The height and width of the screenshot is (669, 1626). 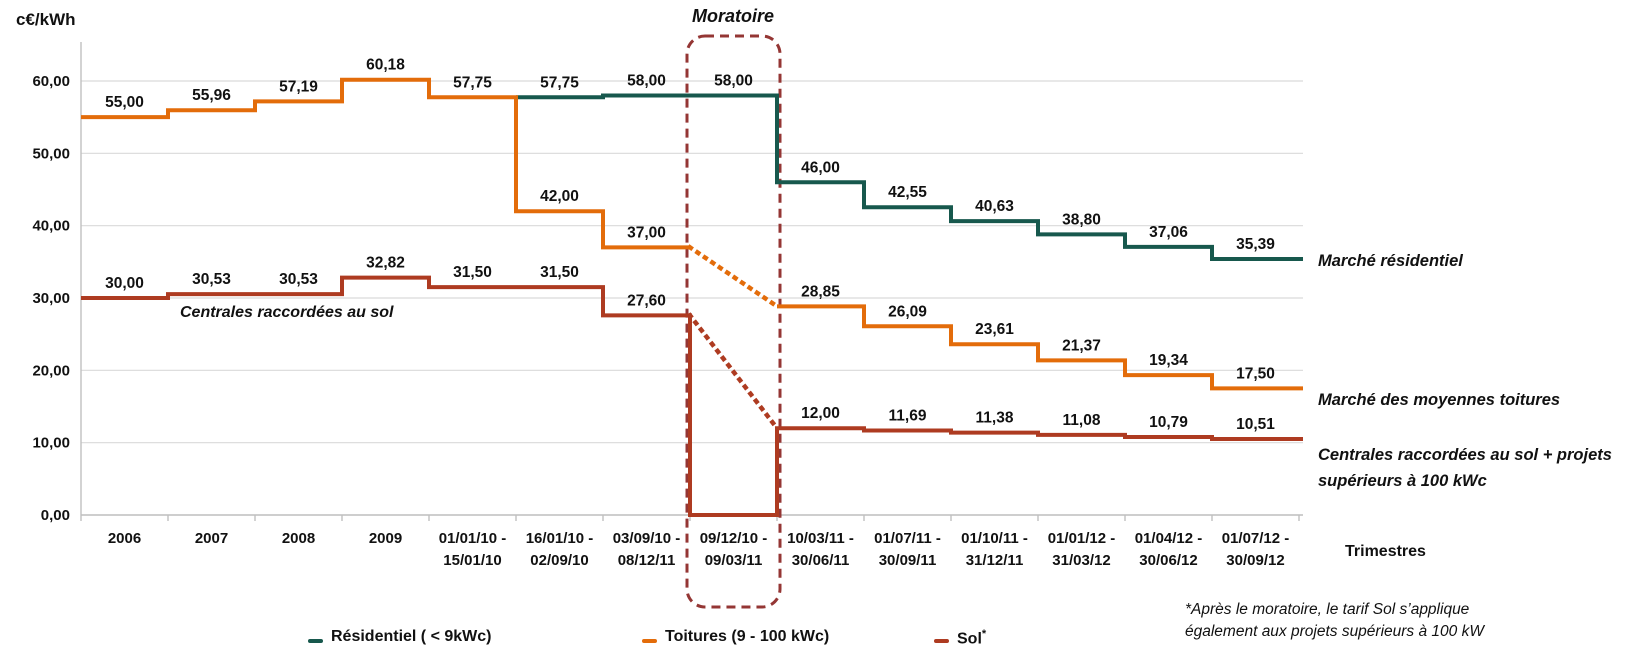 What do you see at coordinates (559, 82) in the screenshot?
I see `data-label-residentiel: 57,75` at bounding box center [559, 82].